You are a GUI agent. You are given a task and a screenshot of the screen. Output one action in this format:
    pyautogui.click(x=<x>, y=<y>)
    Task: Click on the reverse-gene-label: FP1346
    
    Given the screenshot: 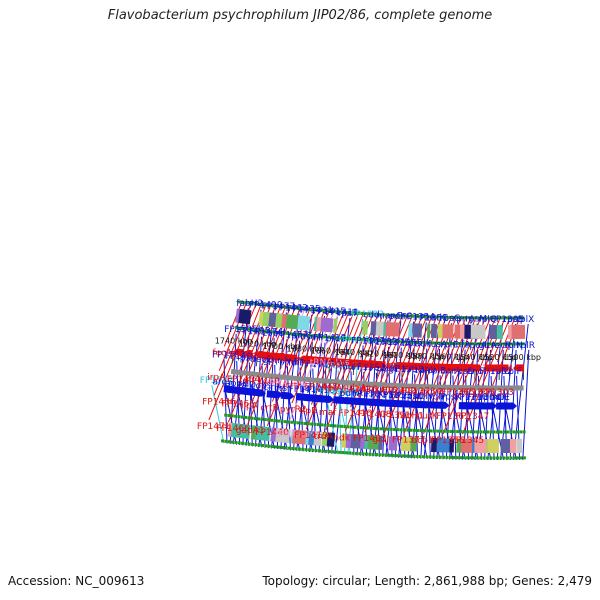 What is the action you would take?
    pyautogui.click(x=478, y=393)
    